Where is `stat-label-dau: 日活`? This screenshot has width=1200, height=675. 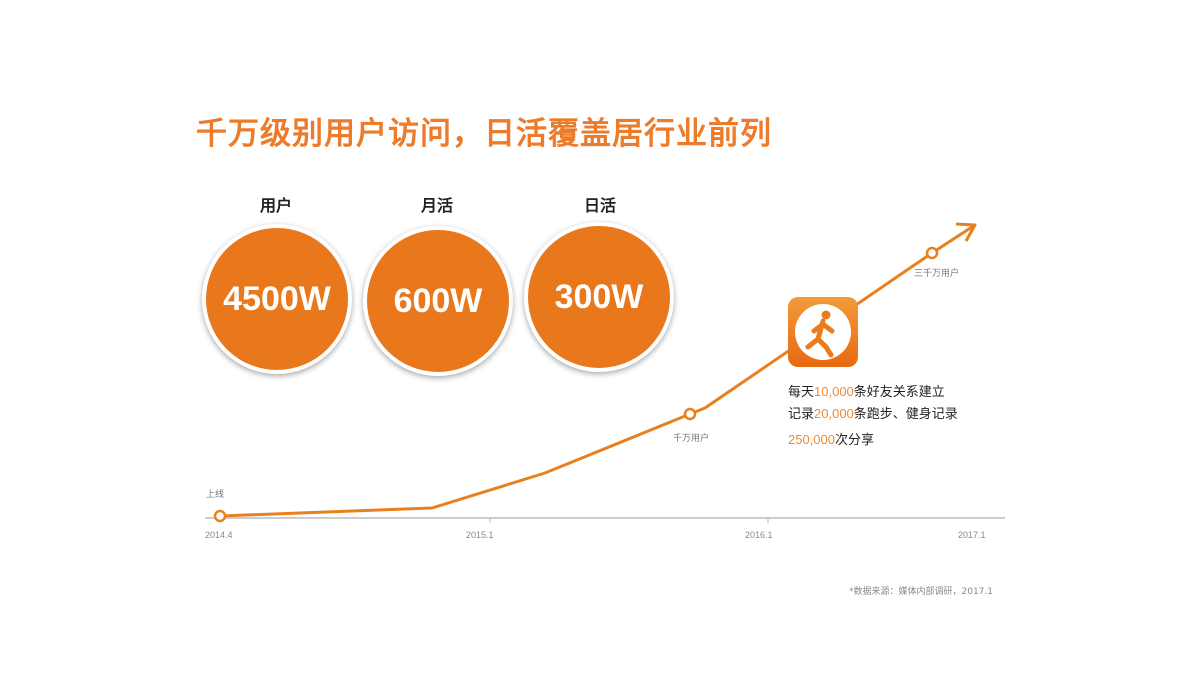 stat-label-dau: 日活 is located at coordinates (599, 205).